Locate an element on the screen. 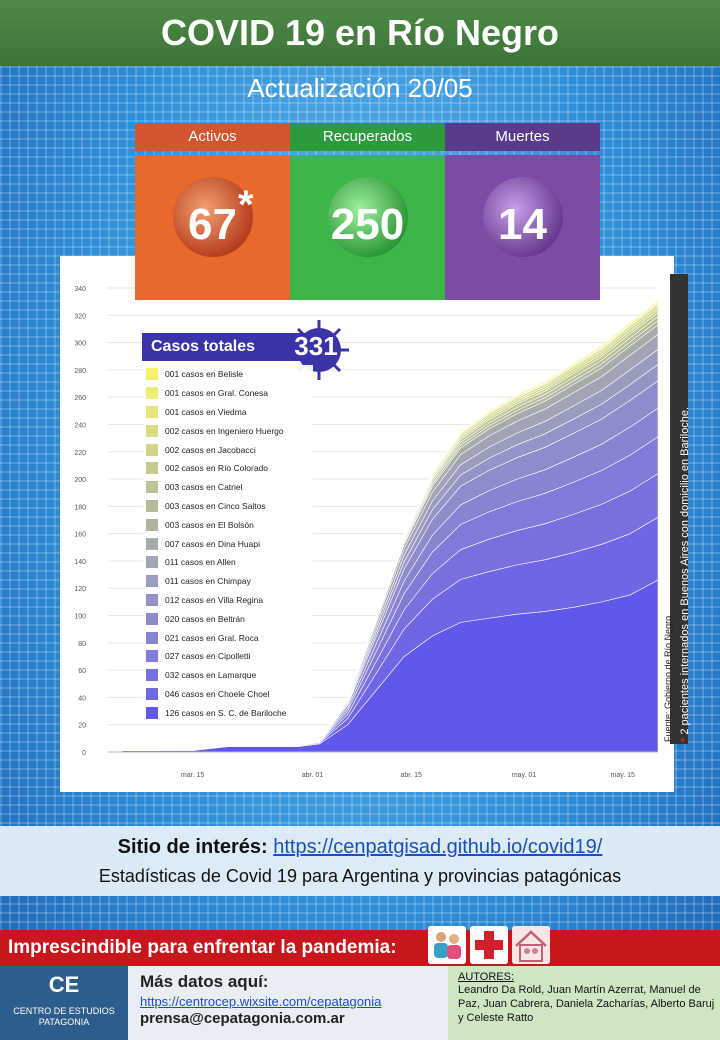  y-tick-label: 200 is located at coordinates (80, 480).